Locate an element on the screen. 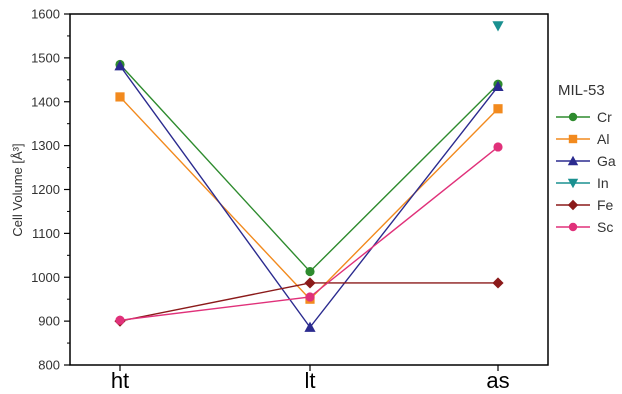 This screenshot has width=622, height=394. data-point-in is located at coordinates (498, 26).